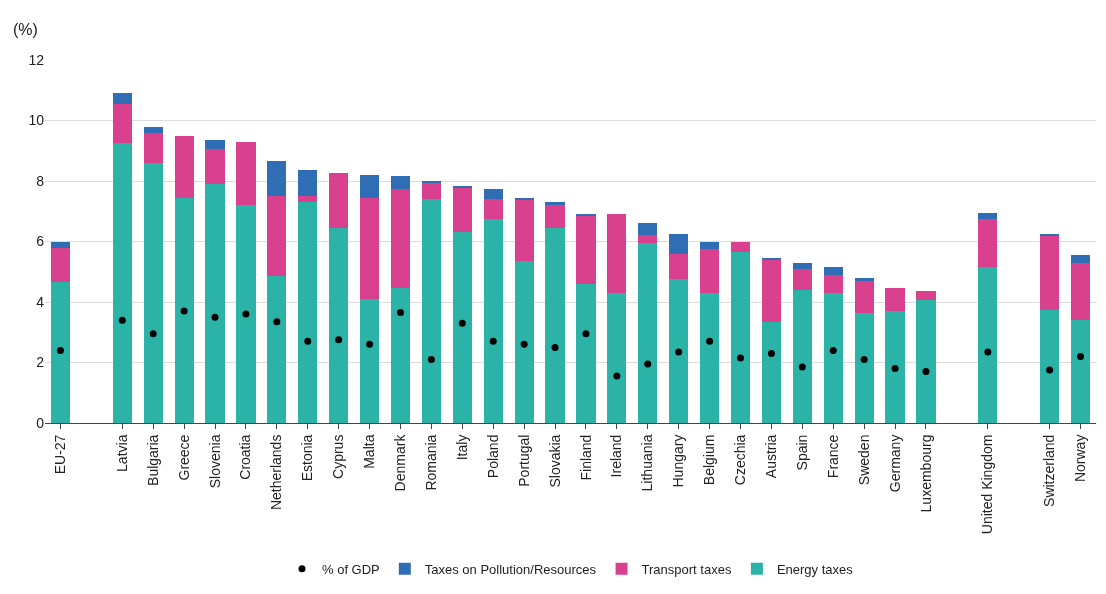  What do you see at coordinates (338, 456) in the screenshot?
I see `x-tick-label: Cyprus` at bounding box center [338, 456].